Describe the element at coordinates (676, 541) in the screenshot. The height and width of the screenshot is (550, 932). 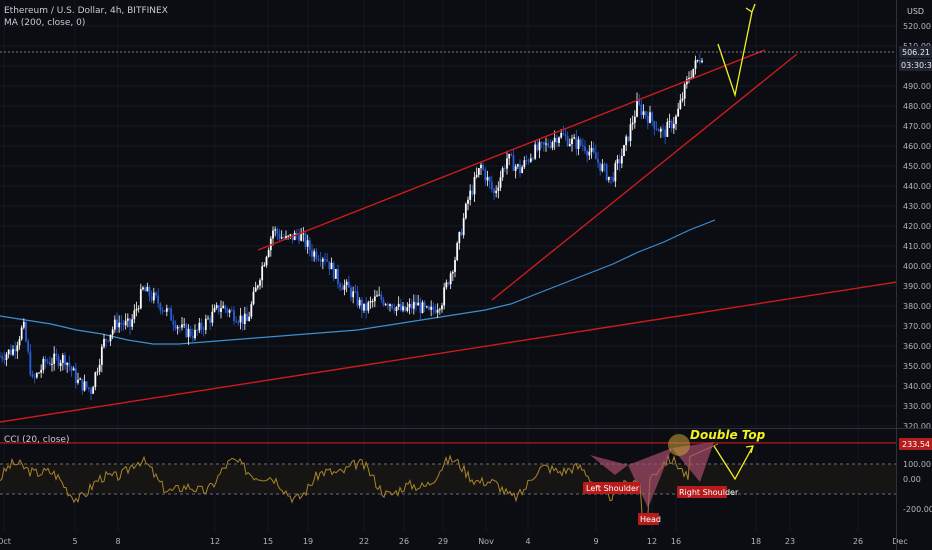
I see `time-tick-label: 16` at that location.